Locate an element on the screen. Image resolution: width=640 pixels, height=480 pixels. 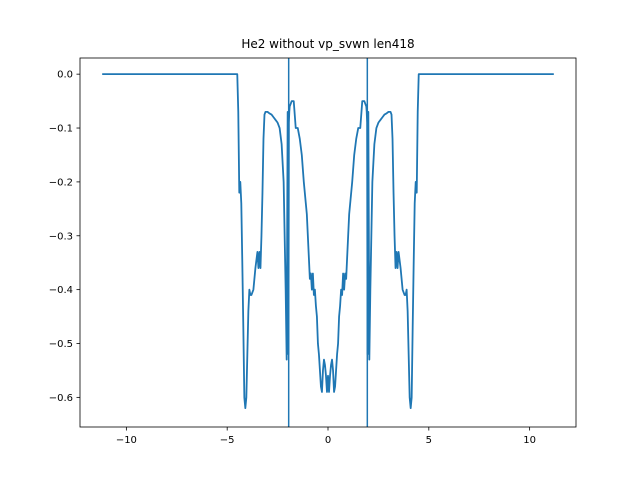
x-axis: −10 −5 0 5 10 is located at coordinates (326, 436).